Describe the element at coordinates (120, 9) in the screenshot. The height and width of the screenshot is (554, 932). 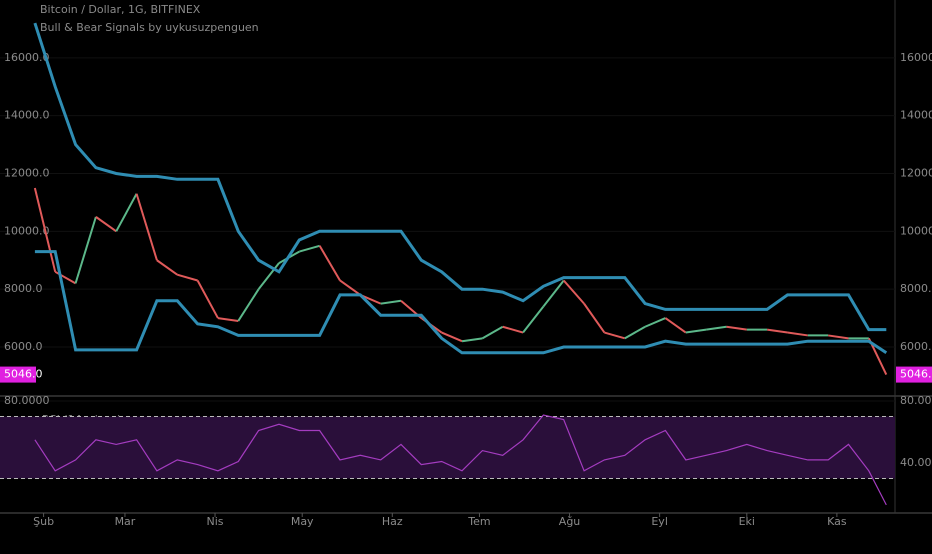
I see `chart-title: Bitcoin / Dollar, 1G, BITFINEX` at that location.